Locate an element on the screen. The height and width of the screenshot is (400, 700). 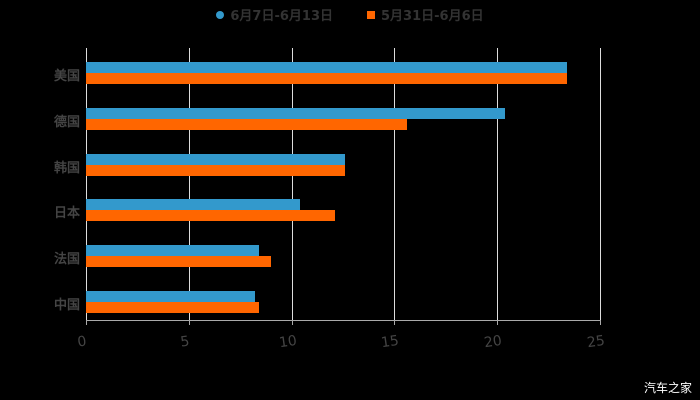
x-tick-label: 0 is located at coordinates (82, 342).